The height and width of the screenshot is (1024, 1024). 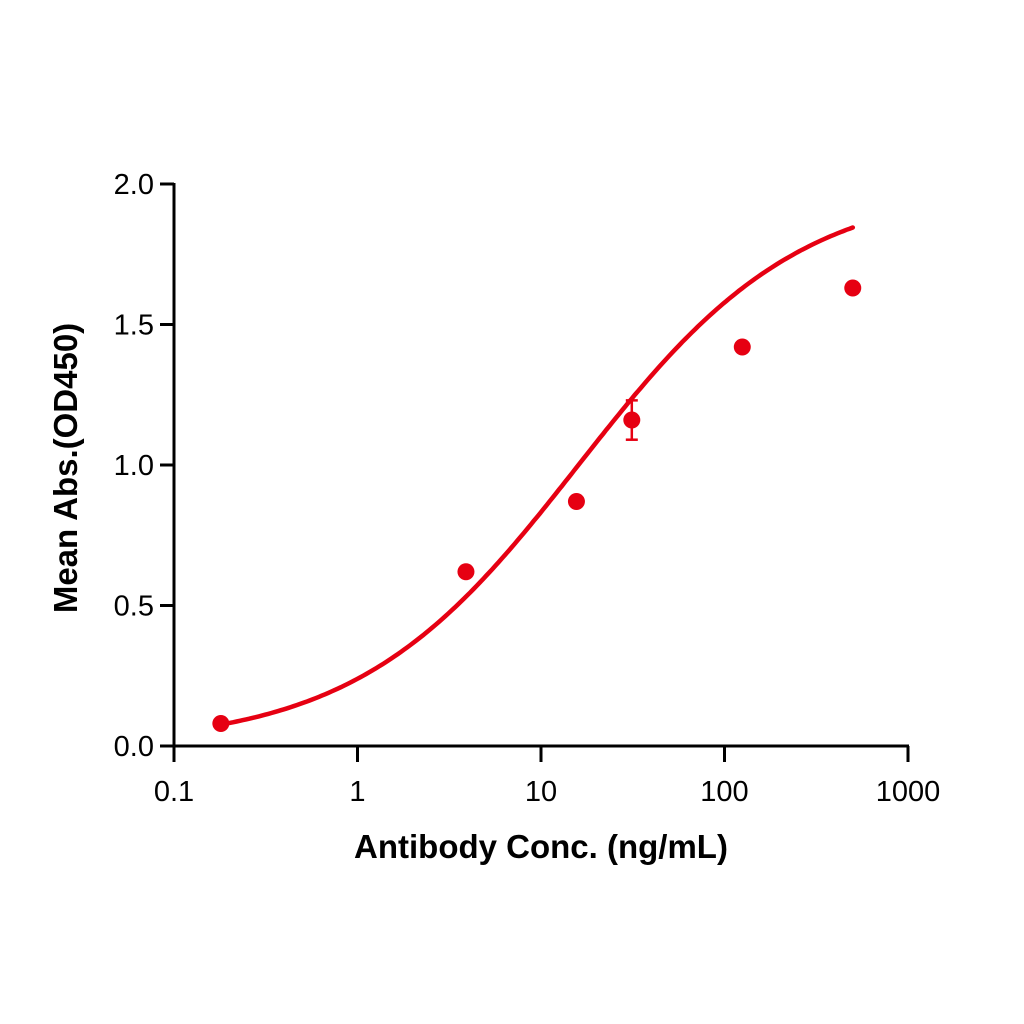 What do you see at coordinates (134, 607) in the screenshot?
I see `y-tick-label: 0.5` at bounding box center [134, 607].